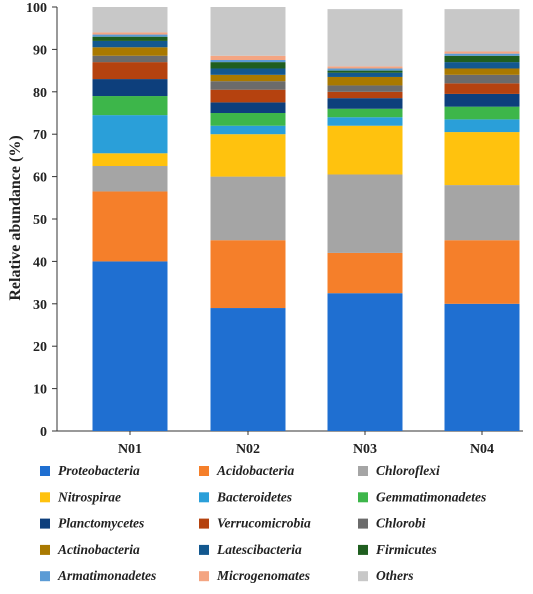 This screenshot has width=533, height=594. What do you see at coordinates (99, 470) in the screenshot?
I see `legend-label: Proteobacteria` at bounding box center [99, 470].